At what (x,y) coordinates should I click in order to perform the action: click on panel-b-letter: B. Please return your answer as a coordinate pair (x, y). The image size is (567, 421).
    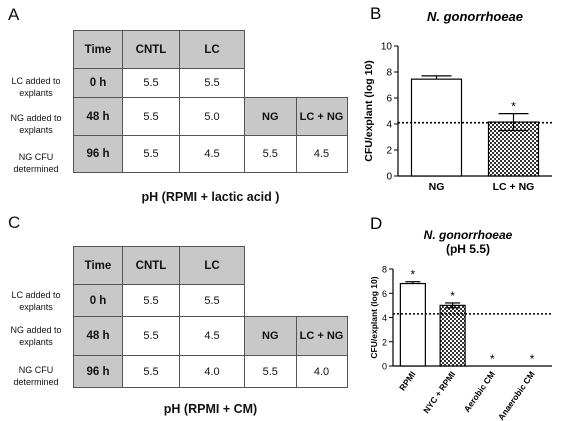
    Looking at the image, I should click on (375, 13).